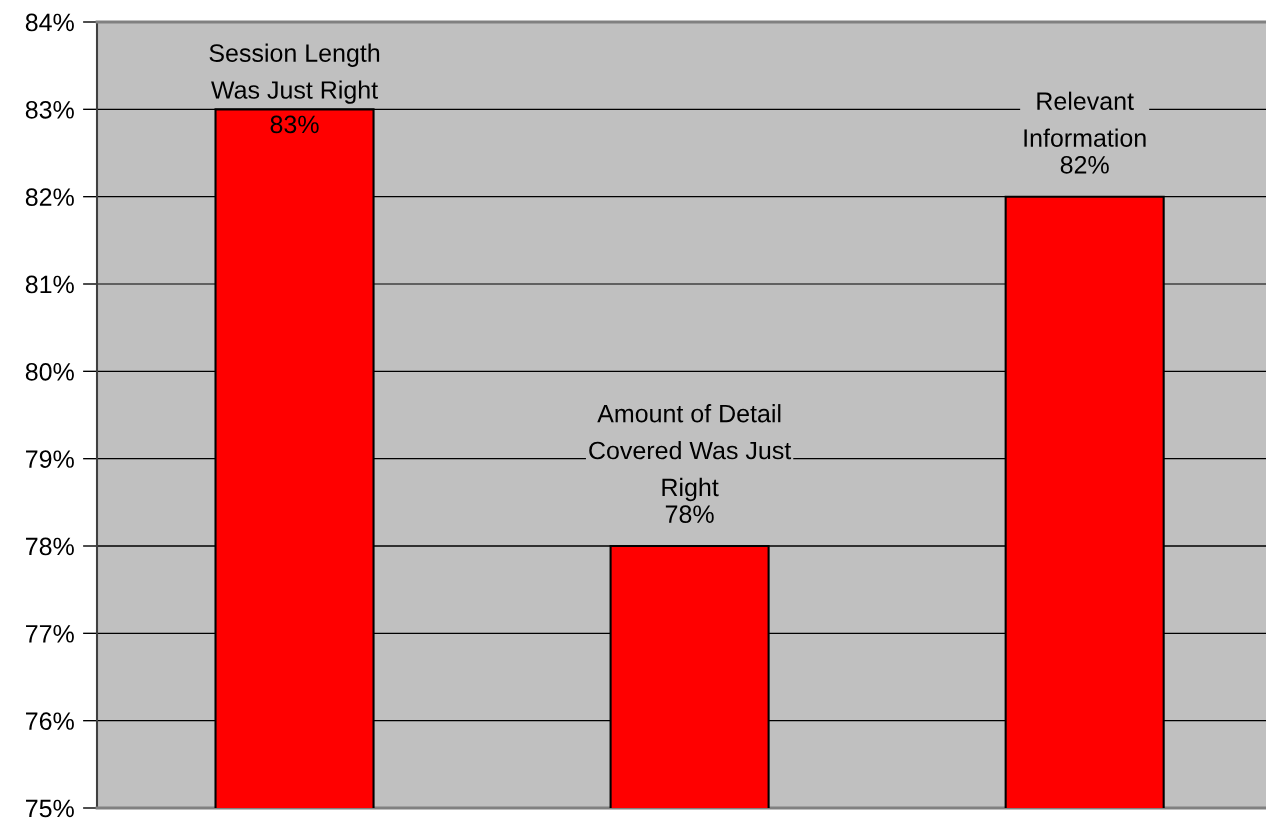  I want to click on x-tick-label: Amount of Detail Covered Was Just Right, so click(690, 453).